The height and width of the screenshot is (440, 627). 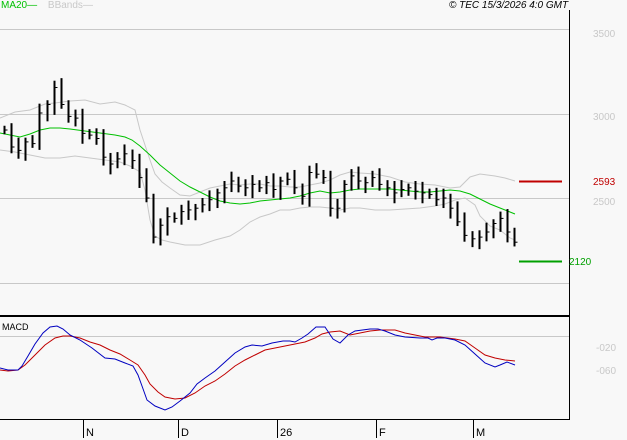 What do you see at coordinates (278, 429) in the screenshot?
I see `x-ticks` at bounding box center [278, 429].